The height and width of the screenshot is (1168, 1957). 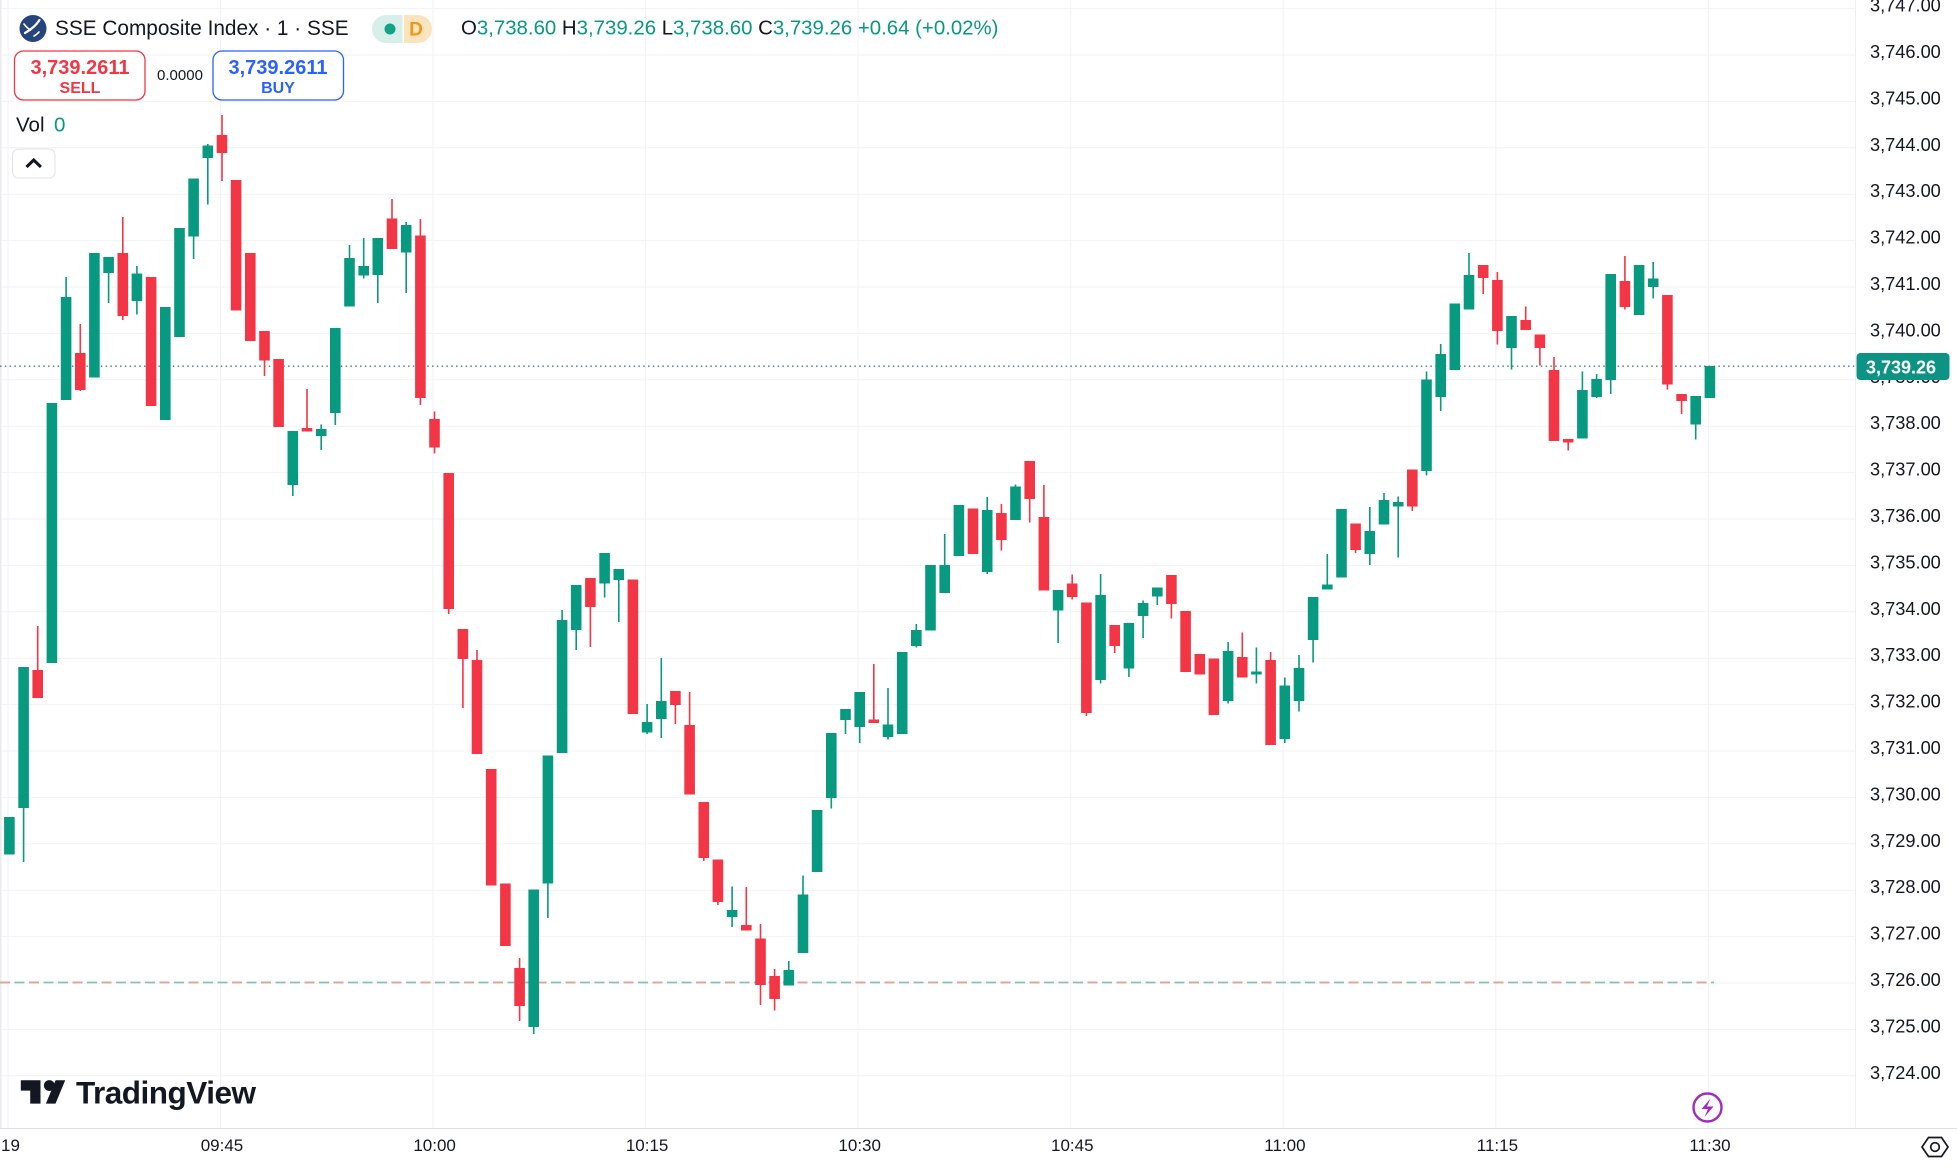 I want to click on svg-text: 11:15, so click(x=1497, y=1145).